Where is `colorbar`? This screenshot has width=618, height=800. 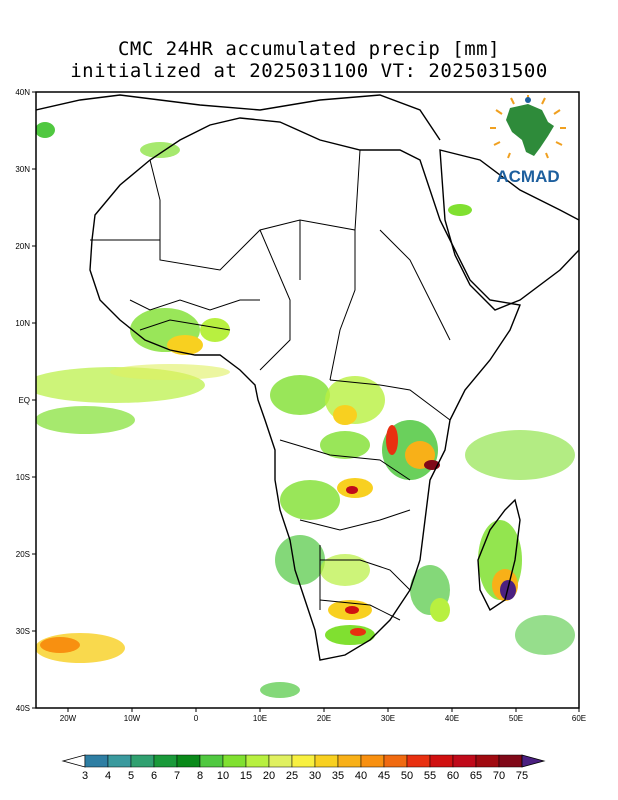 colorbar is located at coordinates (303, 761).